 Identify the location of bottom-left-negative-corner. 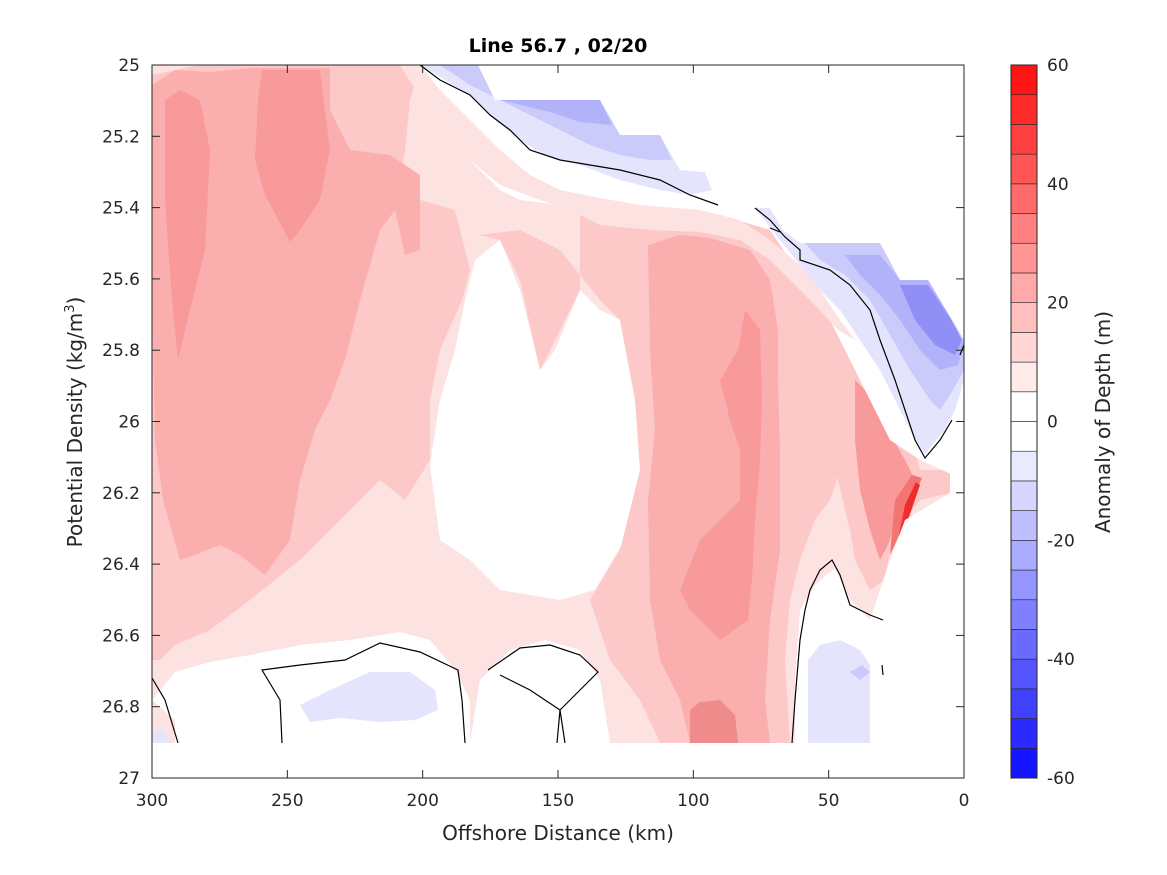
(160, 736).